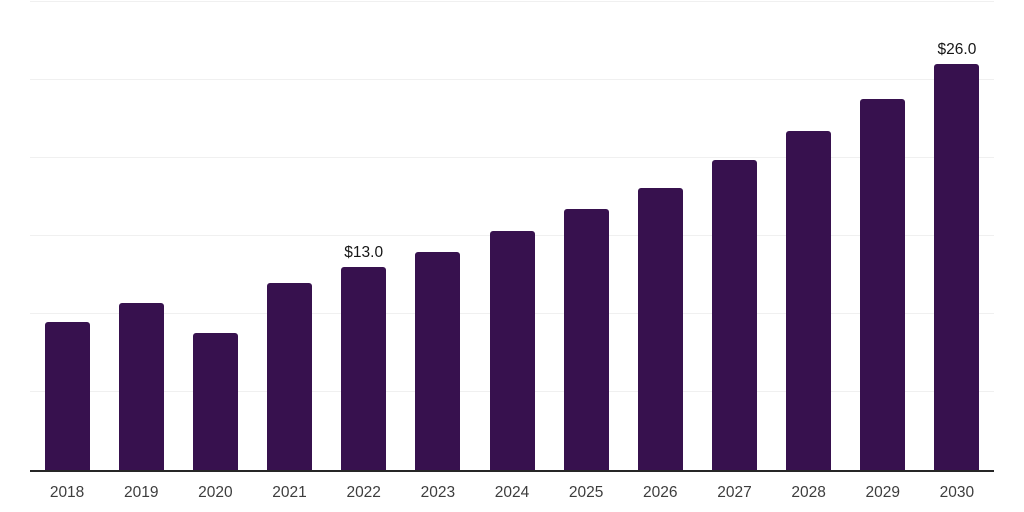 The height and width of the screenshot is (512, 1024). I want to click on x-tick-label-2026: 2026, so click(660, 492).